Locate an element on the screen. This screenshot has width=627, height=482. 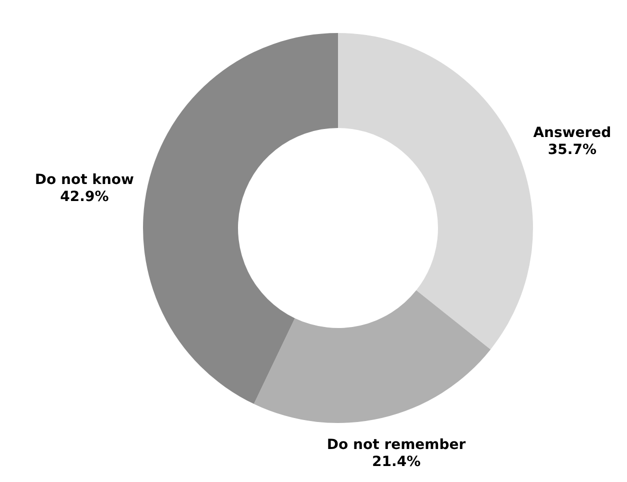
data-label: 35.7% is located at coordinates (572, 150).